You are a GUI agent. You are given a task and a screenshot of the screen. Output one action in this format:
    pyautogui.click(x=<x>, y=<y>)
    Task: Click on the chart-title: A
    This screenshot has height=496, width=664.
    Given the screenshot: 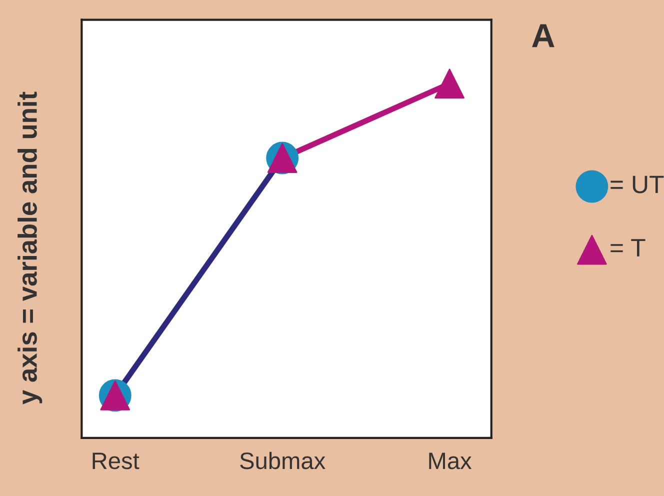 What is the action you would take?
    pyautogui.click(x=543, y=36)
    